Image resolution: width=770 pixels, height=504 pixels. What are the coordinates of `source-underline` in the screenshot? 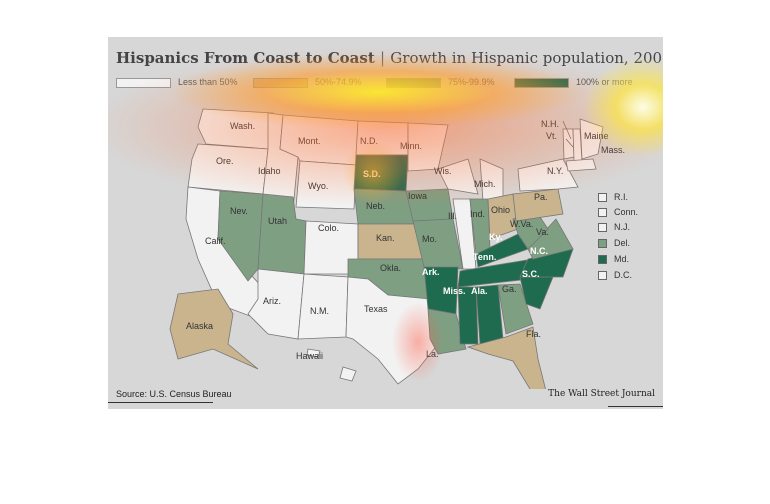 It's located at (160, 402).